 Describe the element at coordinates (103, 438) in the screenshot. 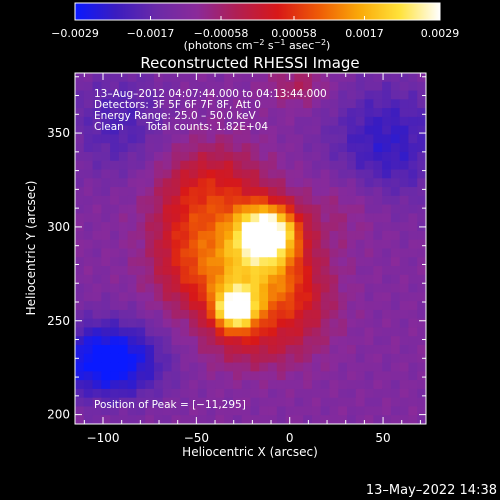

I see `x-tick-label: −100` at that location.